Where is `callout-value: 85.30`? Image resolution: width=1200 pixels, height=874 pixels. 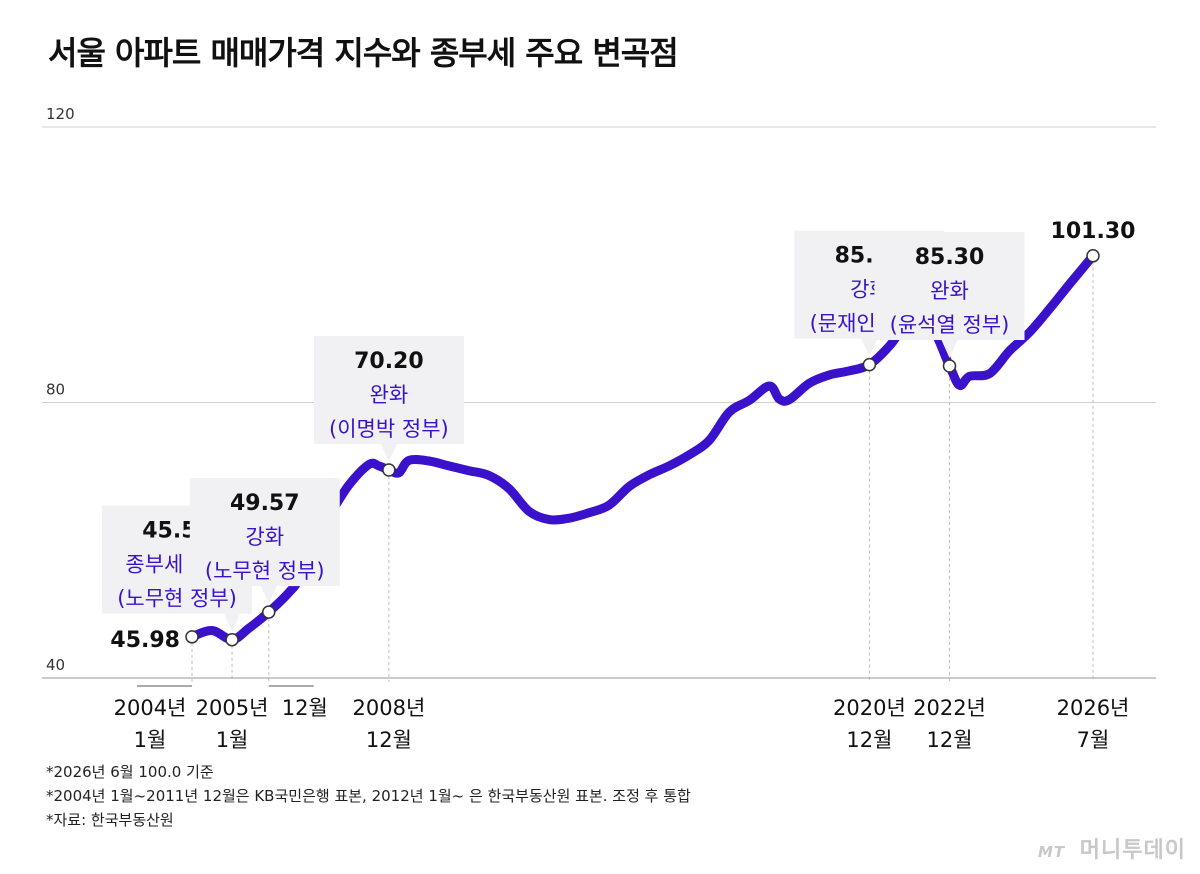
callout-value: 85.30 is located at coordinates (950, 257).